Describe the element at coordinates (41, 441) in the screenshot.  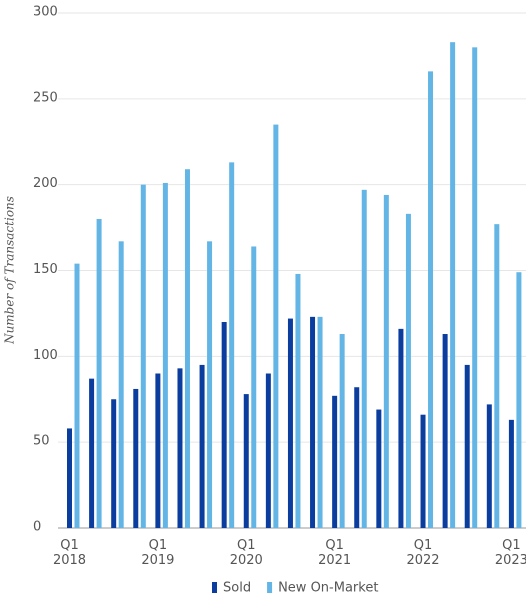
I see `y-tick-label: 50` at that location.